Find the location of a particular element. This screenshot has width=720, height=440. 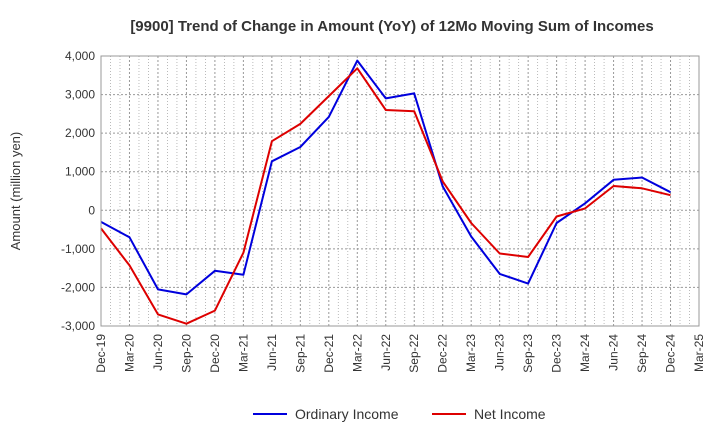

legend: Ordinary Income Net Income is located at coordinates (399, 414).